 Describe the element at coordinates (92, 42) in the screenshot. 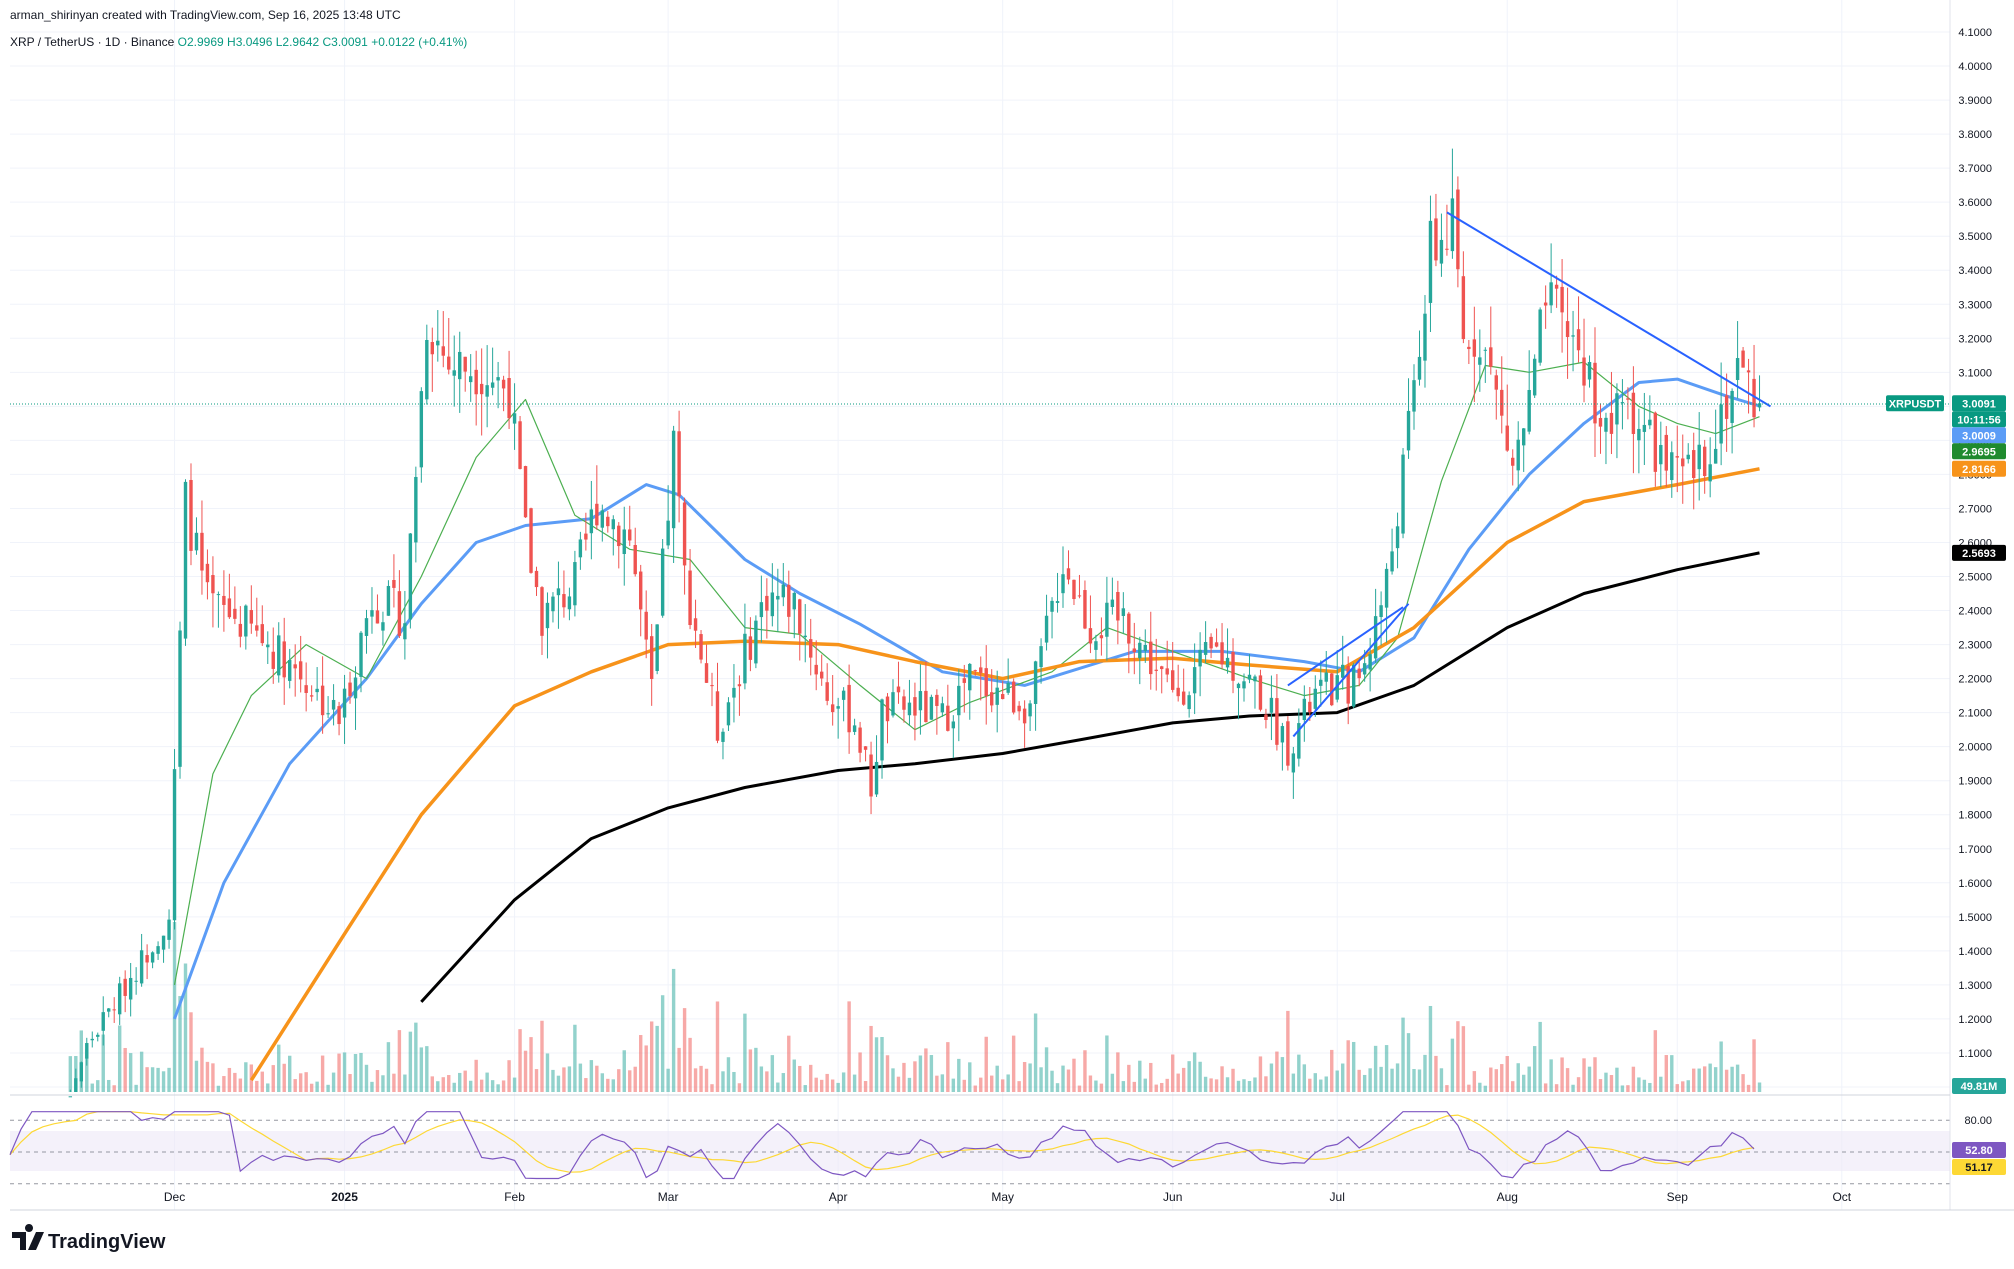

I see `symbol-name: XRP / TetherUS · 1D · Binance` at that location.